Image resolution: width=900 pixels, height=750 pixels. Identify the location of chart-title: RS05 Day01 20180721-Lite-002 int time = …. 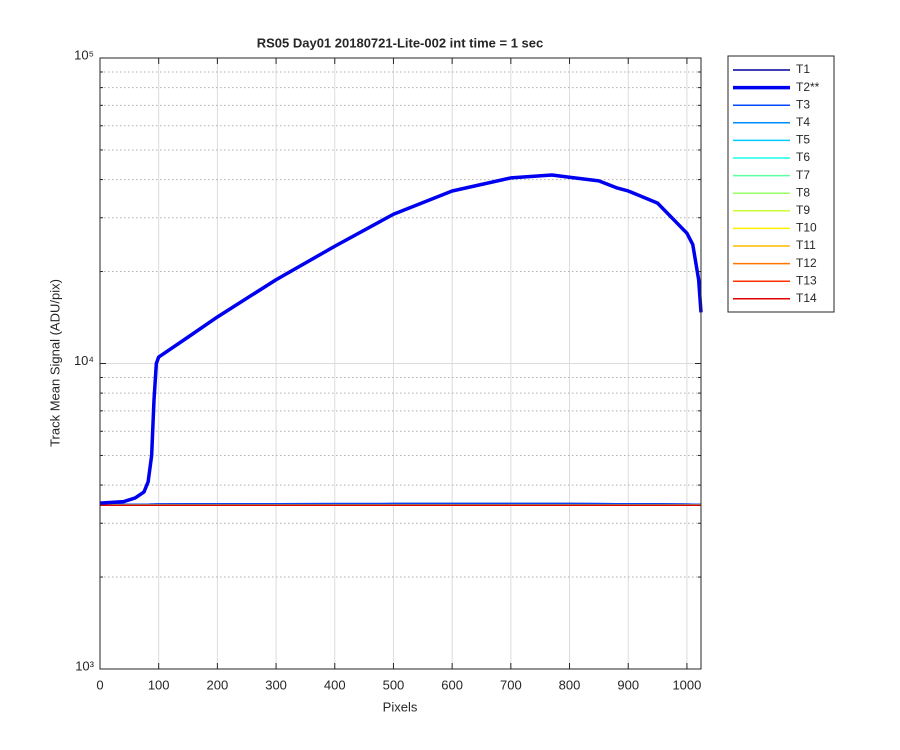
(400, 42).